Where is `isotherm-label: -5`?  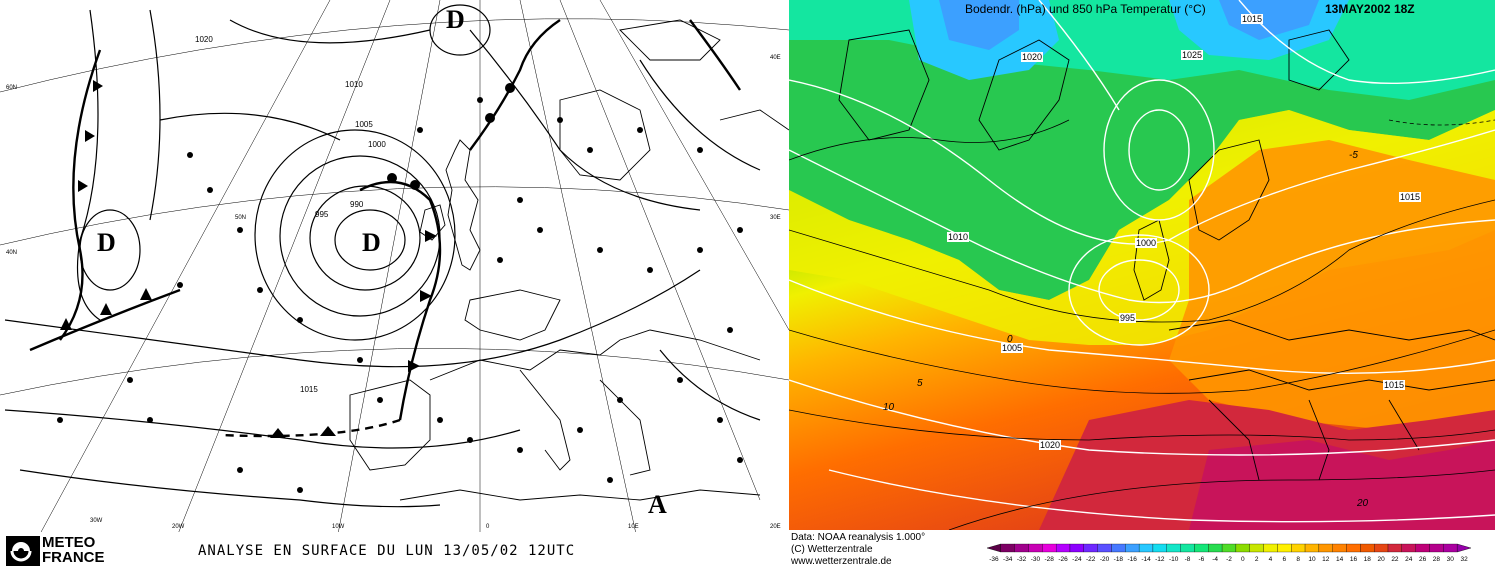
isotherm-label: -5 is located at coordinates (1353, 155).